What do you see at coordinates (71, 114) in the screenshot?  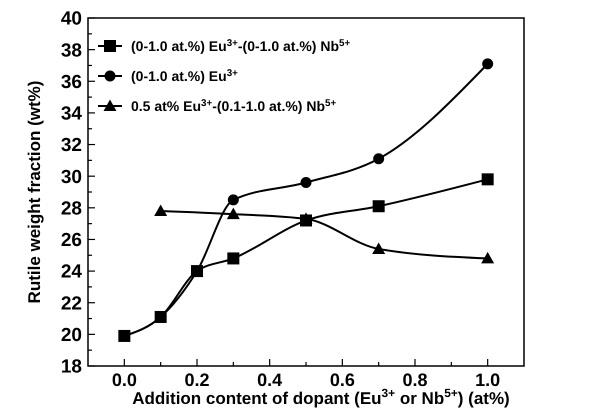 I see `y-tick-label: 34` at bounding box center [71, 114].